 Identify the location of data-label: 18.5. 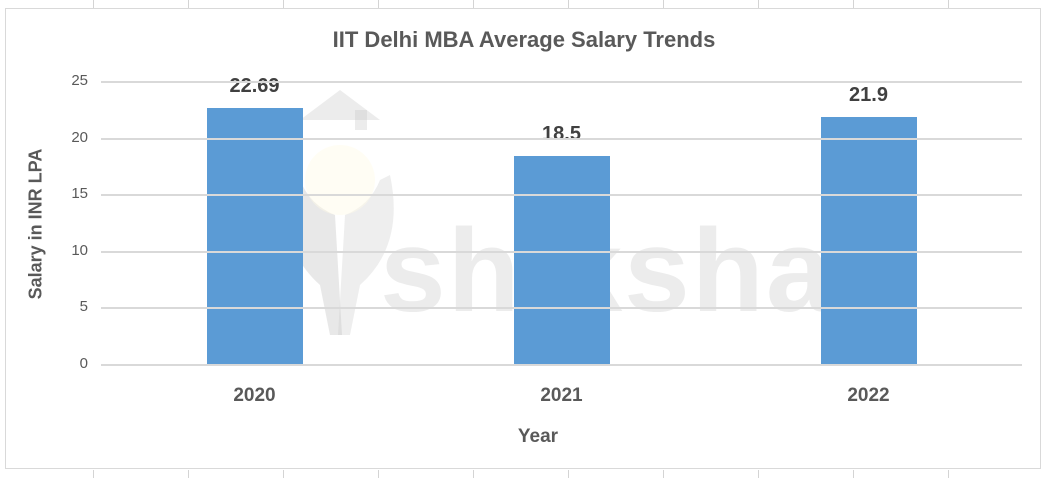
(561, 133).